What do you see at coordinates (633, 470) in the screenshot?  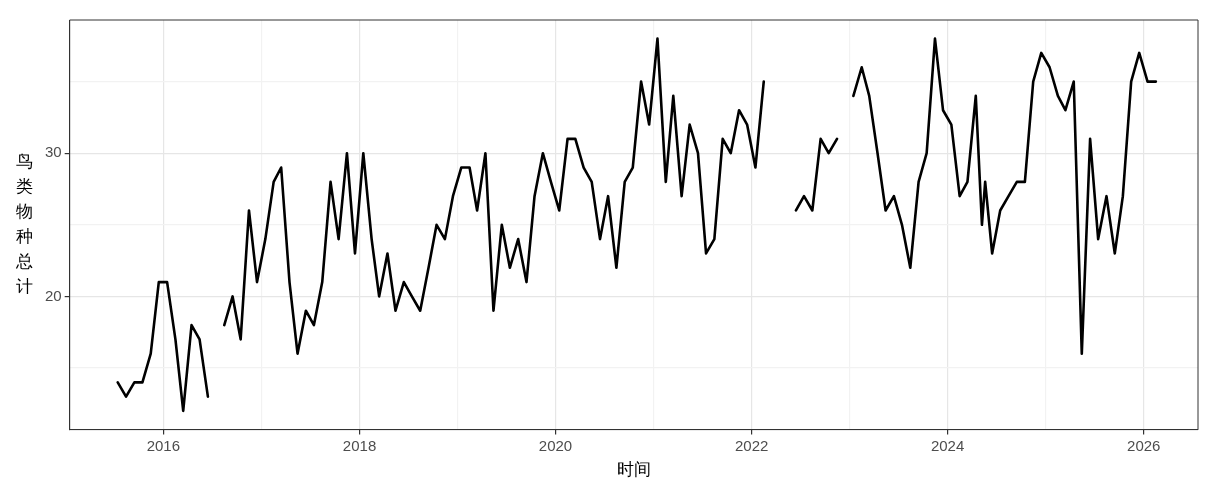 I see `x-axis-title: 时间` at bounding box center [633, 470].